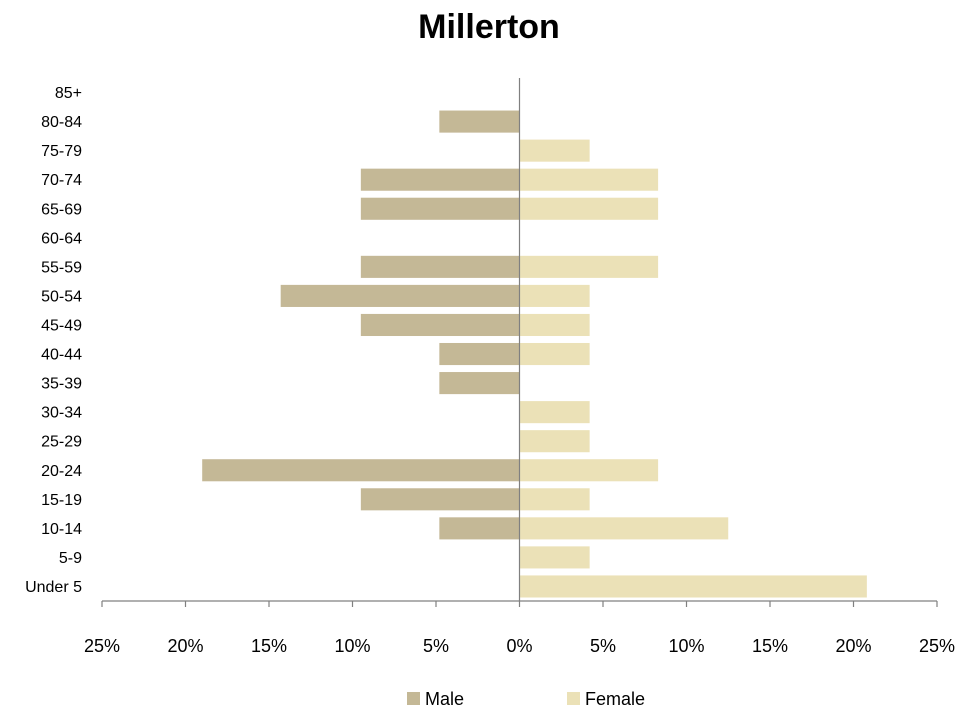 This screenshot has height=713, width=979. I want to click on category-label: 75-79, so click(61, 151).